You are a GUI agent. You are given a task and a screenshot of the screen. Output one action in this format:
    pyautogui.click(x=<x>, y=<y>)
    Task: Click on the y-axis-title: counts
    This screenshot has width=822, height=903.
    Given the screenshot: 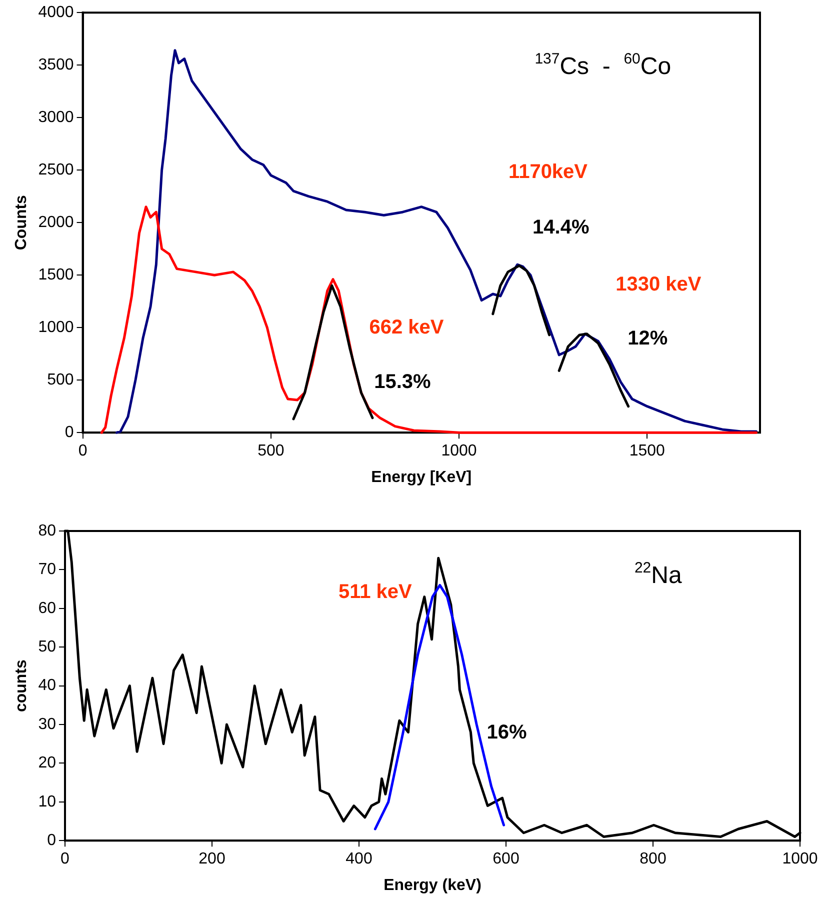 What is the action you would take?
    pyautogui.click(x=21, y=685)
    